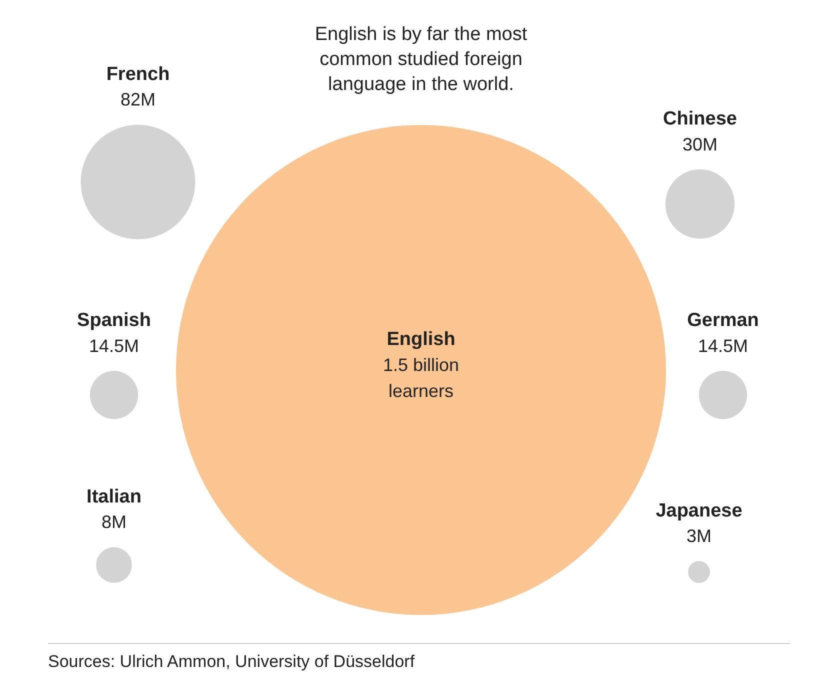 The image size is (816, 694). Describe the element at coordinates (138, 74) in the screenshot. I see `category-label: French` at that location.